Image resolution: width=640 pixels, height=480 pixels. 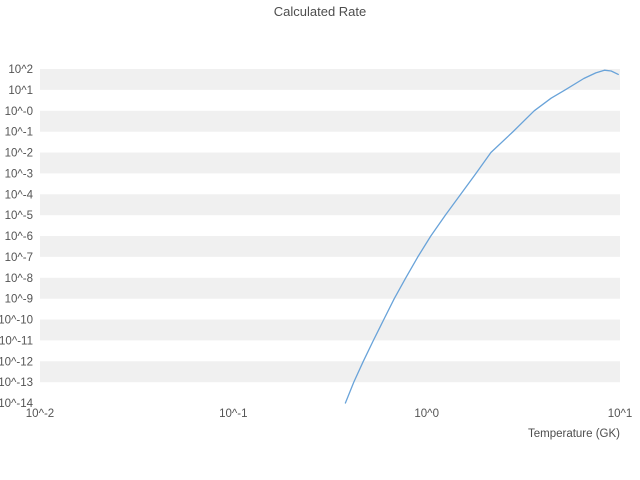 What do you see at coordinates (19, 216) in the screenshot?
I see `y-tick-label: 10^-5` at bounding box center [19, 216].